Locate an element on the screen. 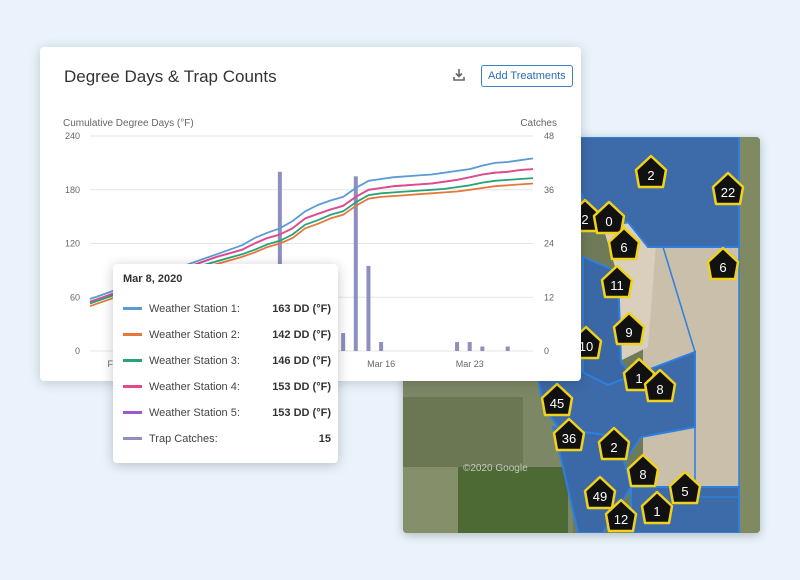 This screenshot has height=580, width=800. tooltip-value: 142 DD (°F) is located at coordinates (301, 335).